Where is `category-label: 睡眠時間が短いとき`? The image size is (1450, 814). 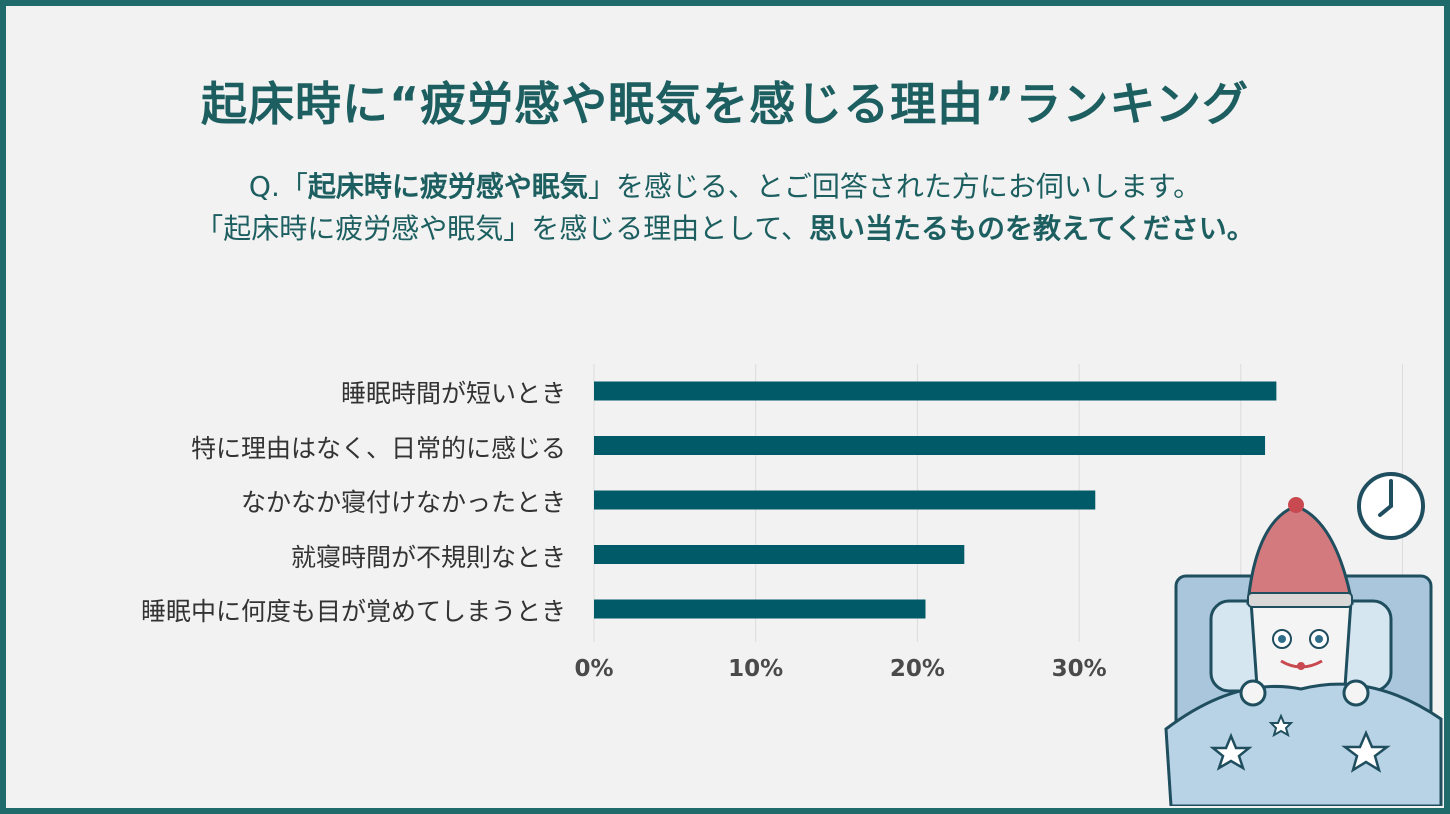
category-label: 睡眠時間が短いとき is located at coordinates (453, 393).